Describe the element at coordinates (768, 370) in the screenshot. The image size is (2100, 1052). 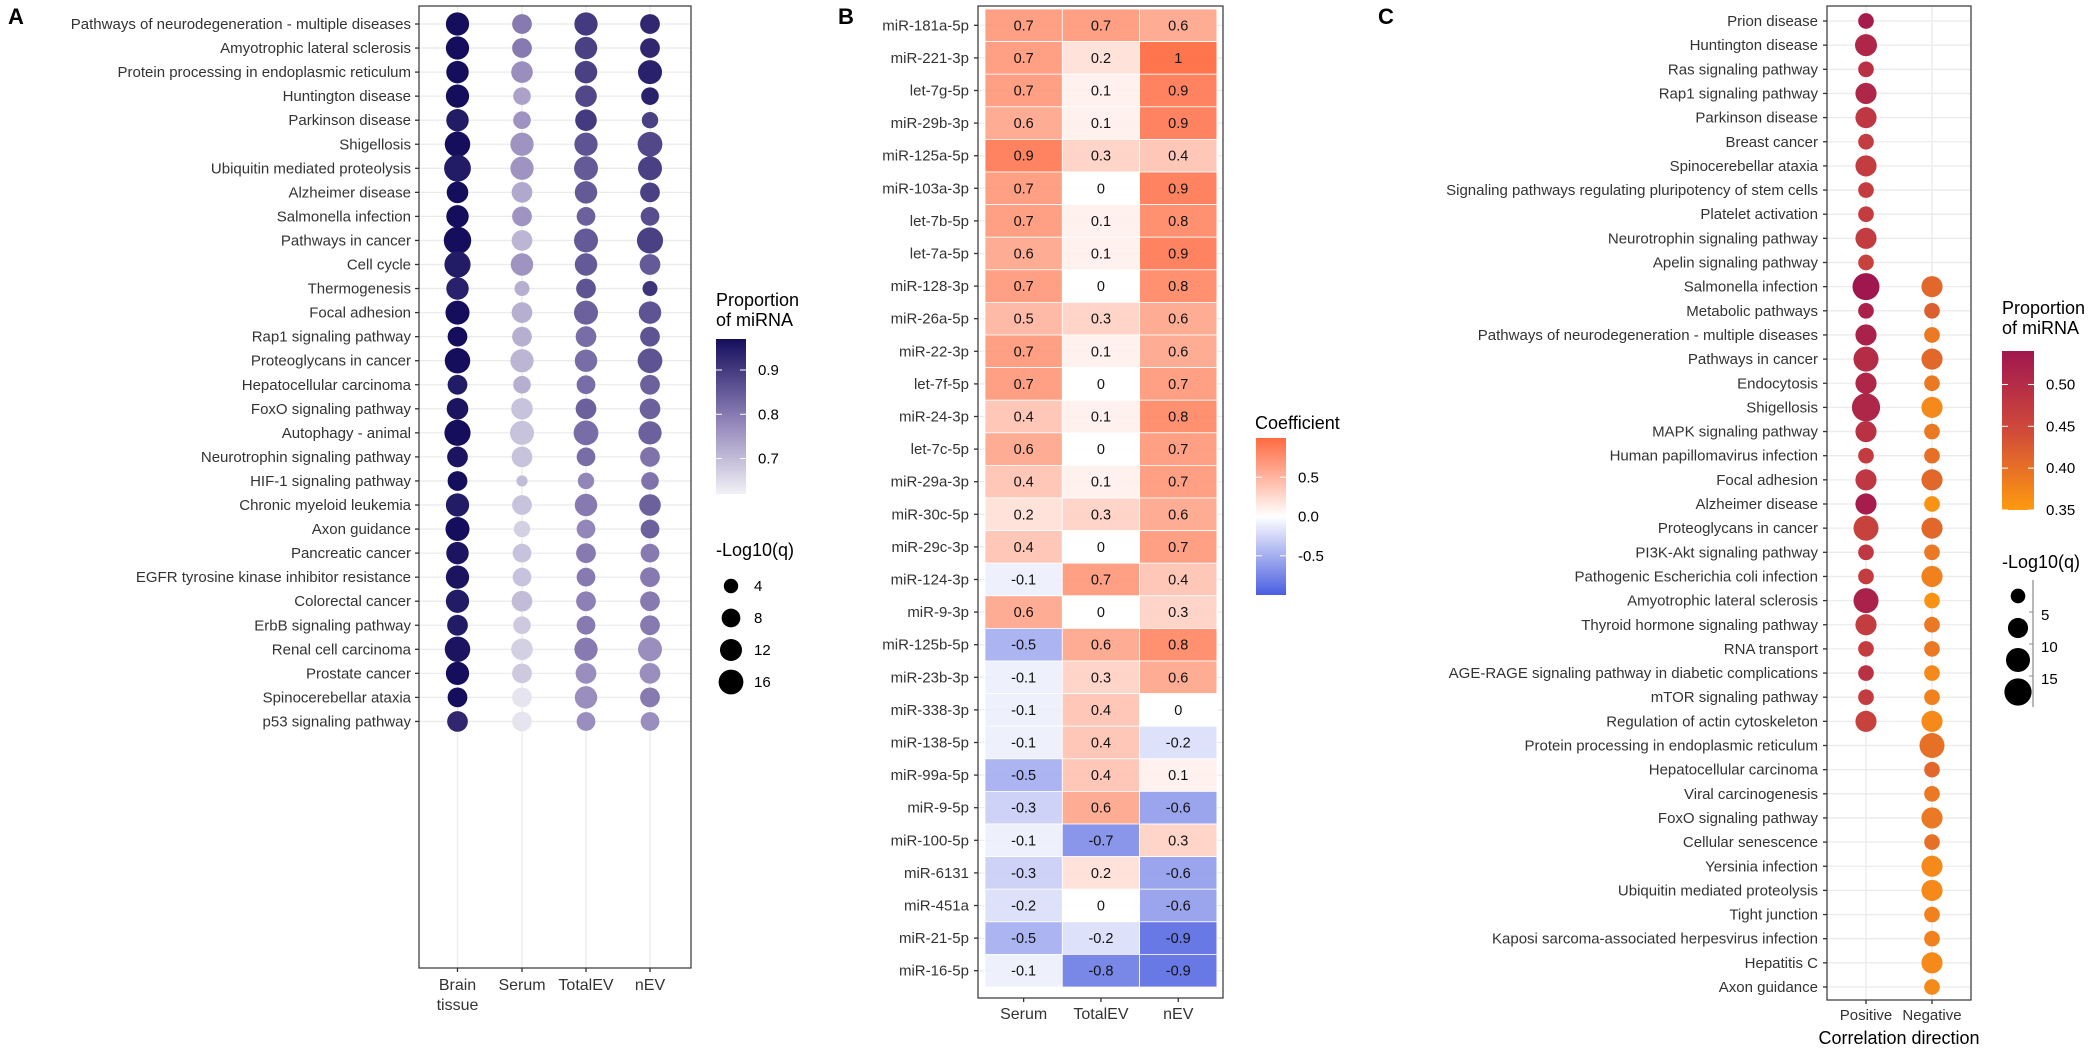
I see `colorbar-tick-label: 0.9` at that location.